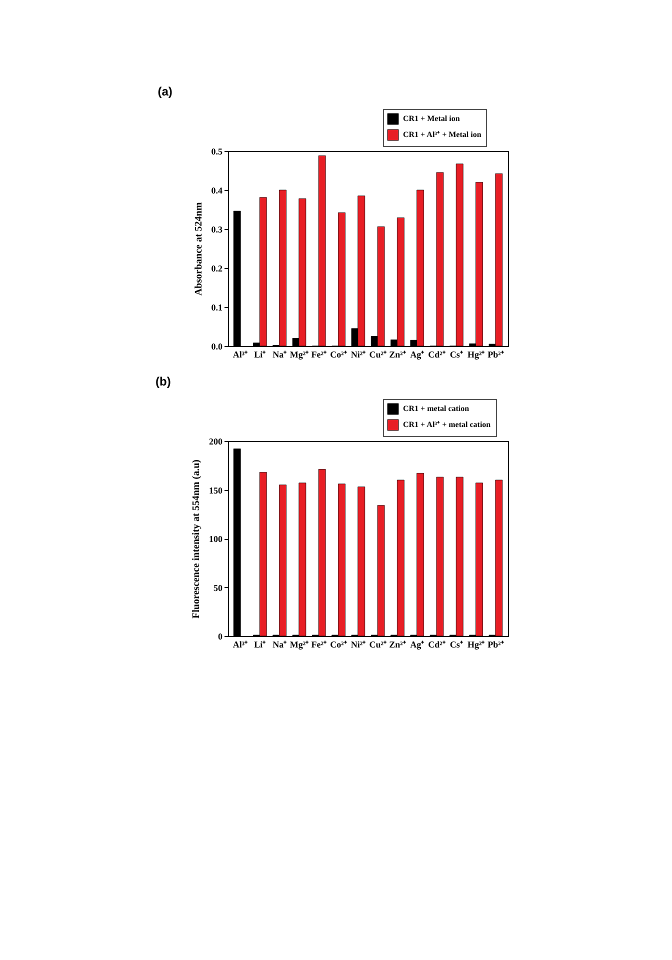 This screenshot has width=672, height=960. Describe the element at coordinates (442, 134) in the screenshot. I see `legend-label: CR1 + Al³⁺ + Metal ion` at that location.